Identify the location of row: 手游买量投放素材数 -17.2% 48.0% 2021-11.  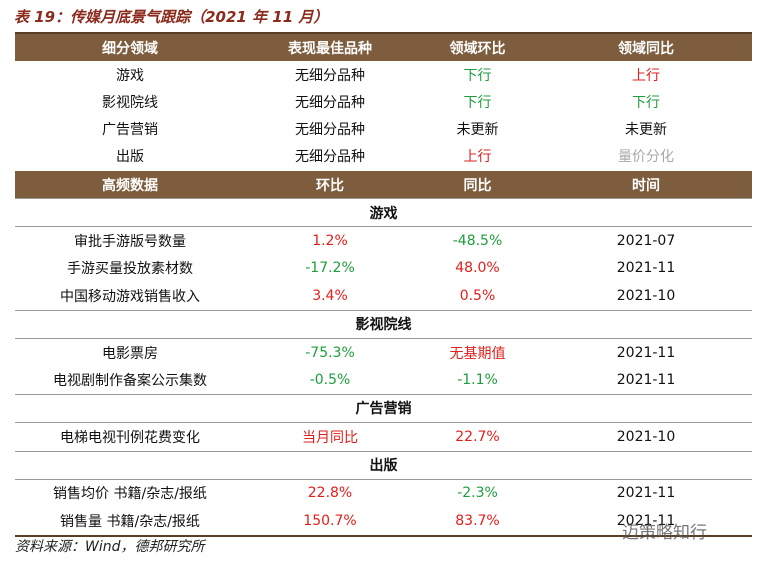
(383, 269).